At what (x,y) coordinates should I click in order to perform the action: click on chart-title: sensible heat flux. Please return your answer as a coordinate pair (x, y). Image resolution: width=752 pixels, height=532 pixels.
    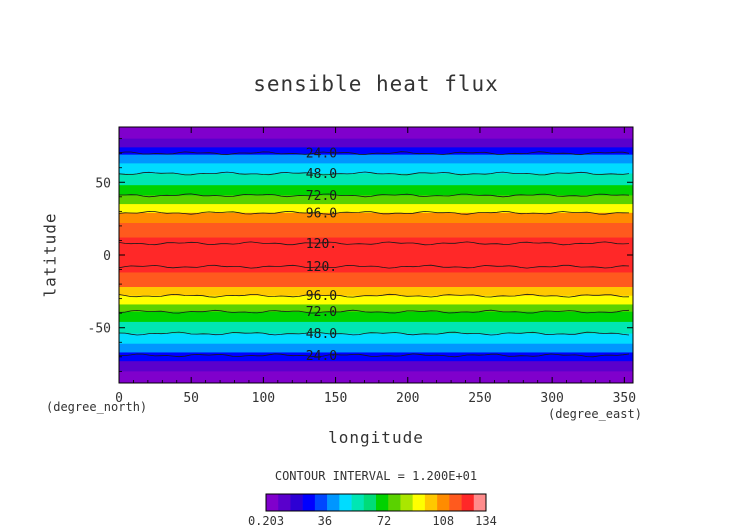
    Looking at the image, I should click on (376, 84).